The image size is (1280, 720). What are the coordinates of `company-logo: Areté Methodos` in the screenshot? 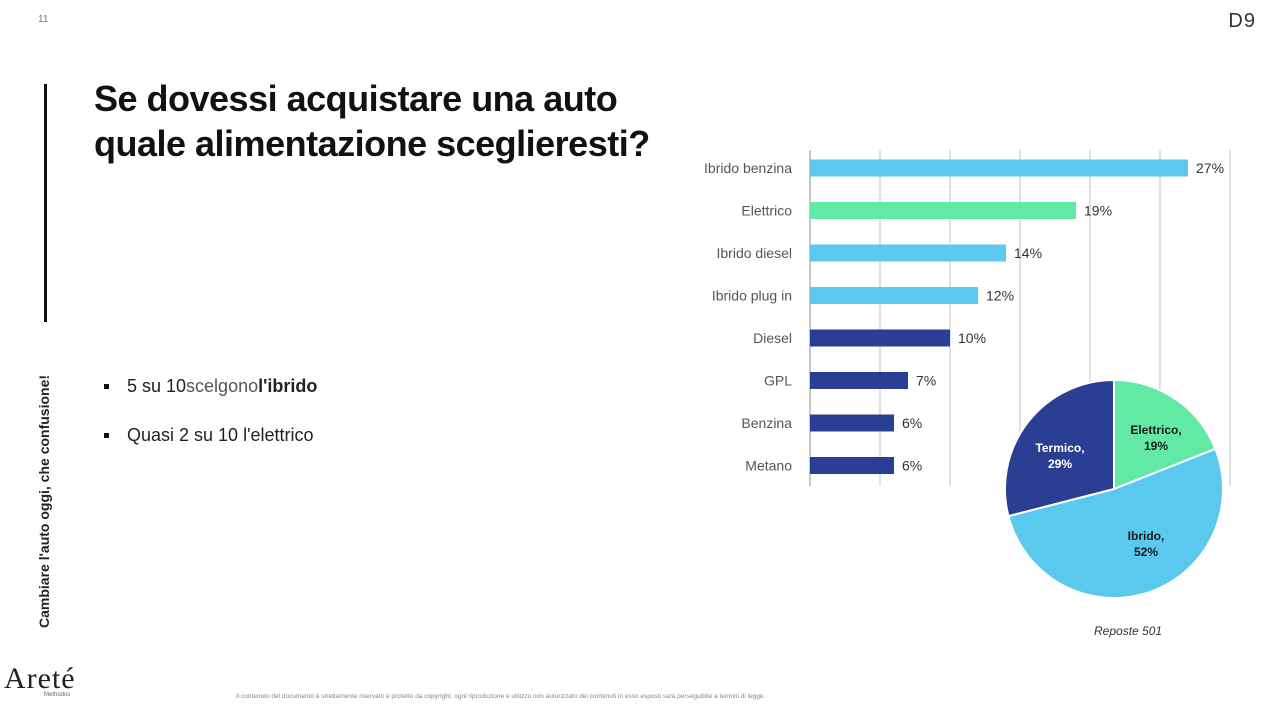 It's located at (40, 680).